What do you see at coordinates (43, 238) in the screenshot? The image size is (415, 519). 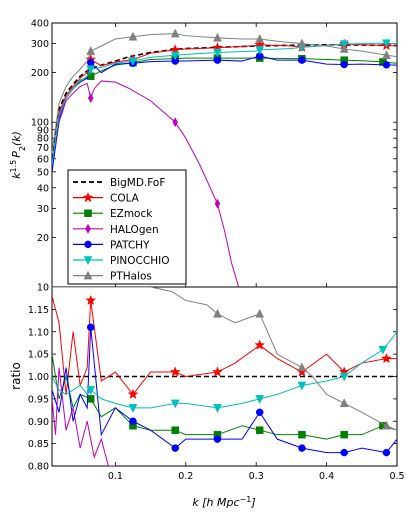 I see `top-y-tick-label: 20` at bounding box center [43, 238].